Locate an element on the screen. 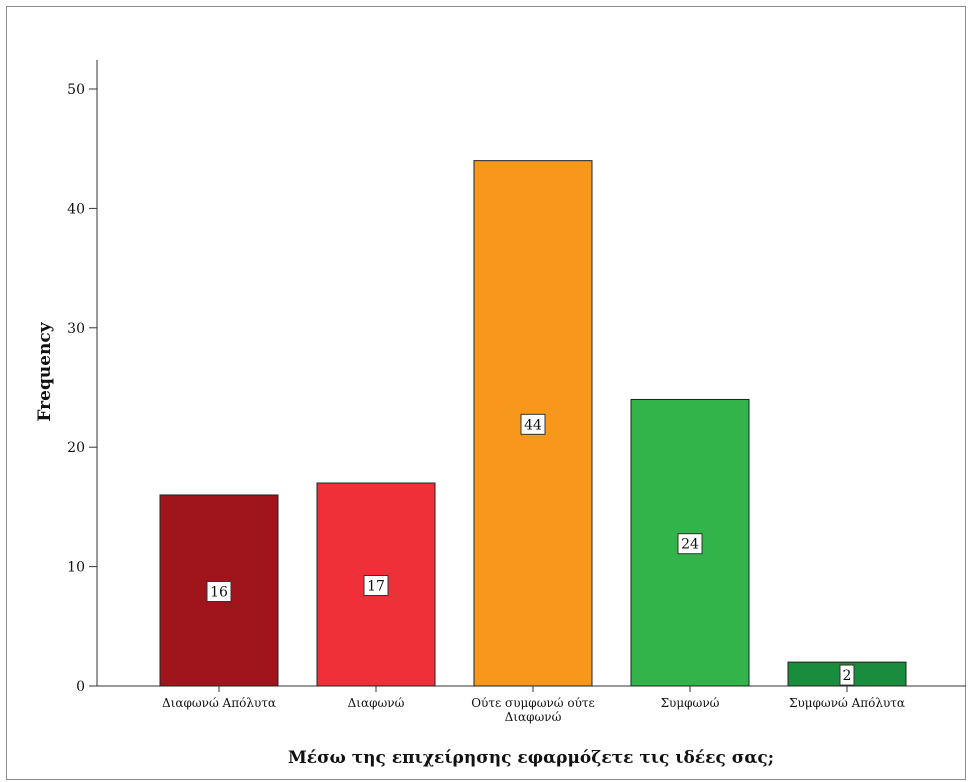 The height and width of the screenshot is (782, 968). data-label: 16 is located at coordinates (219, 592).